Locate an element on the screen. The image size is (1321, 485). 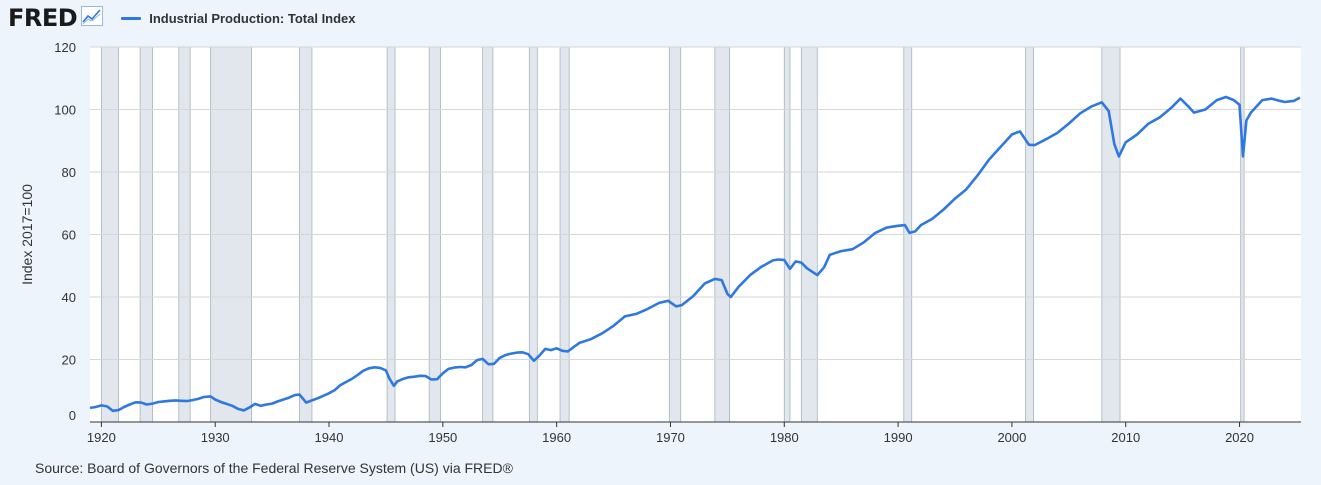
y-tick-label: 0 is located at coordinates (72, 415).